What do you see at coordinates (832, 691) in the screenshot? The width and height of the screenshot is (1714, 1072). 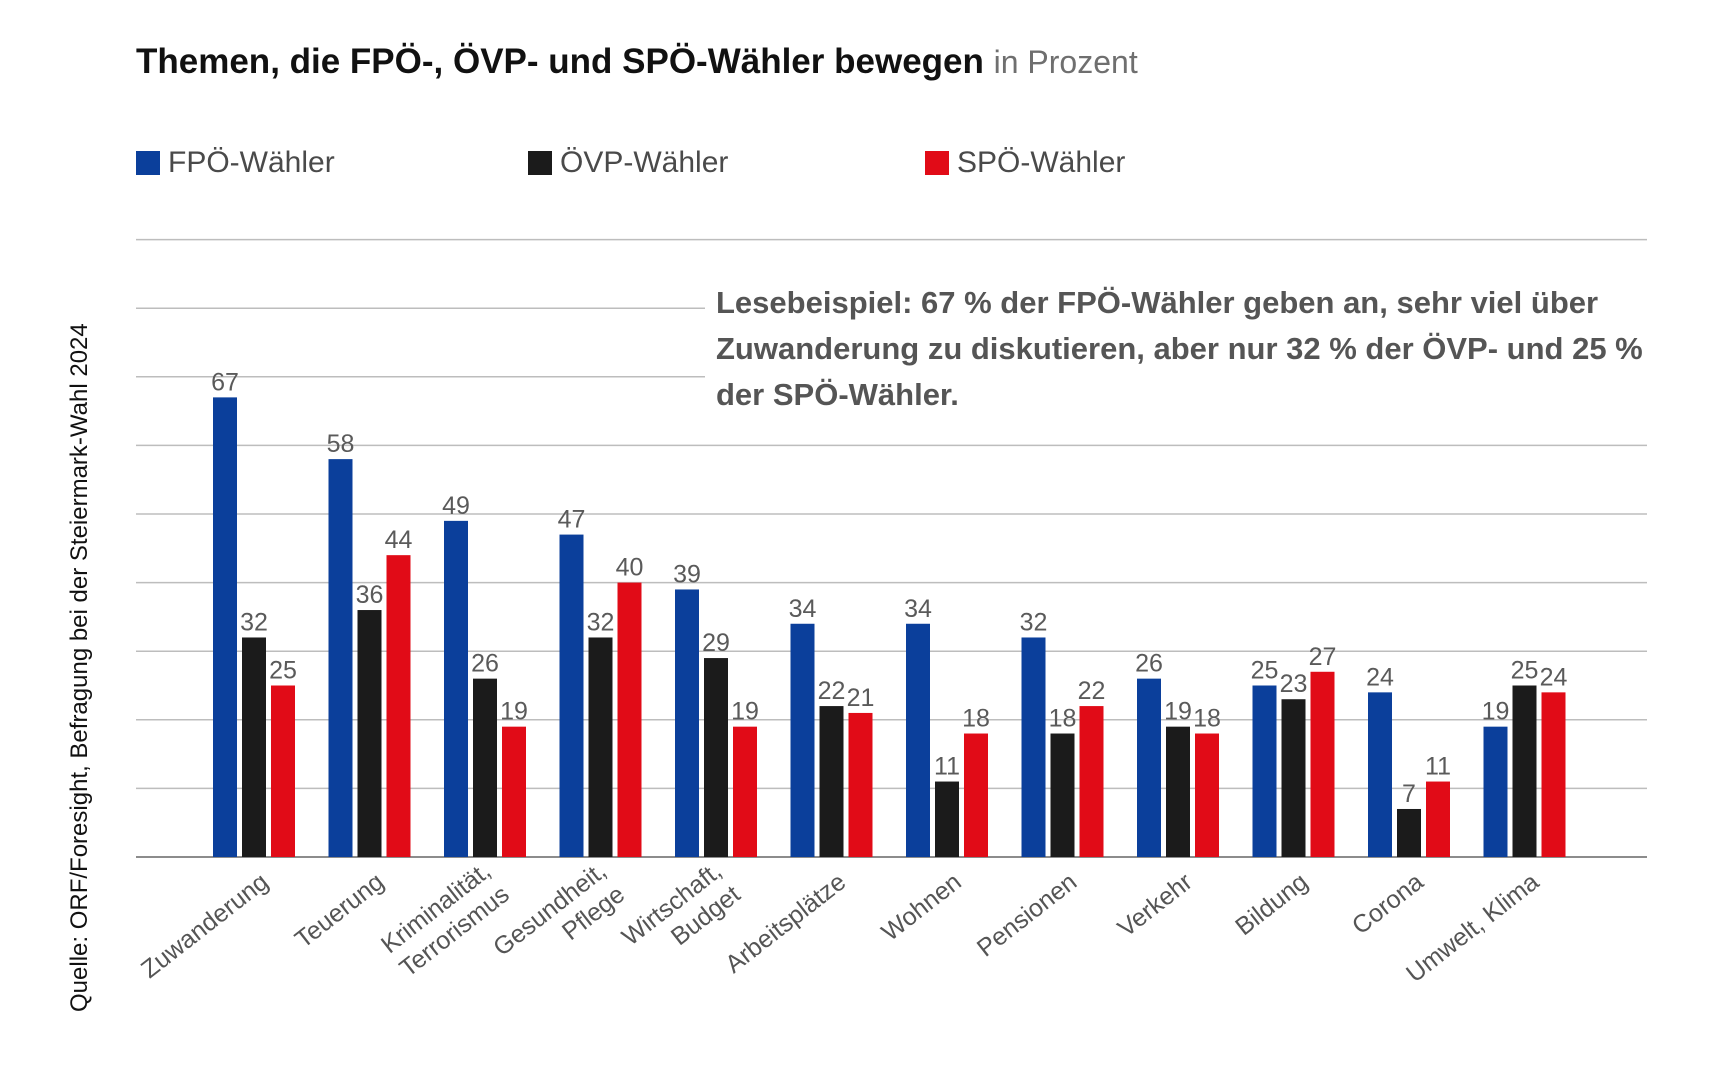 I see `data-label-ovp: 22` at bounding box center [832, 691].